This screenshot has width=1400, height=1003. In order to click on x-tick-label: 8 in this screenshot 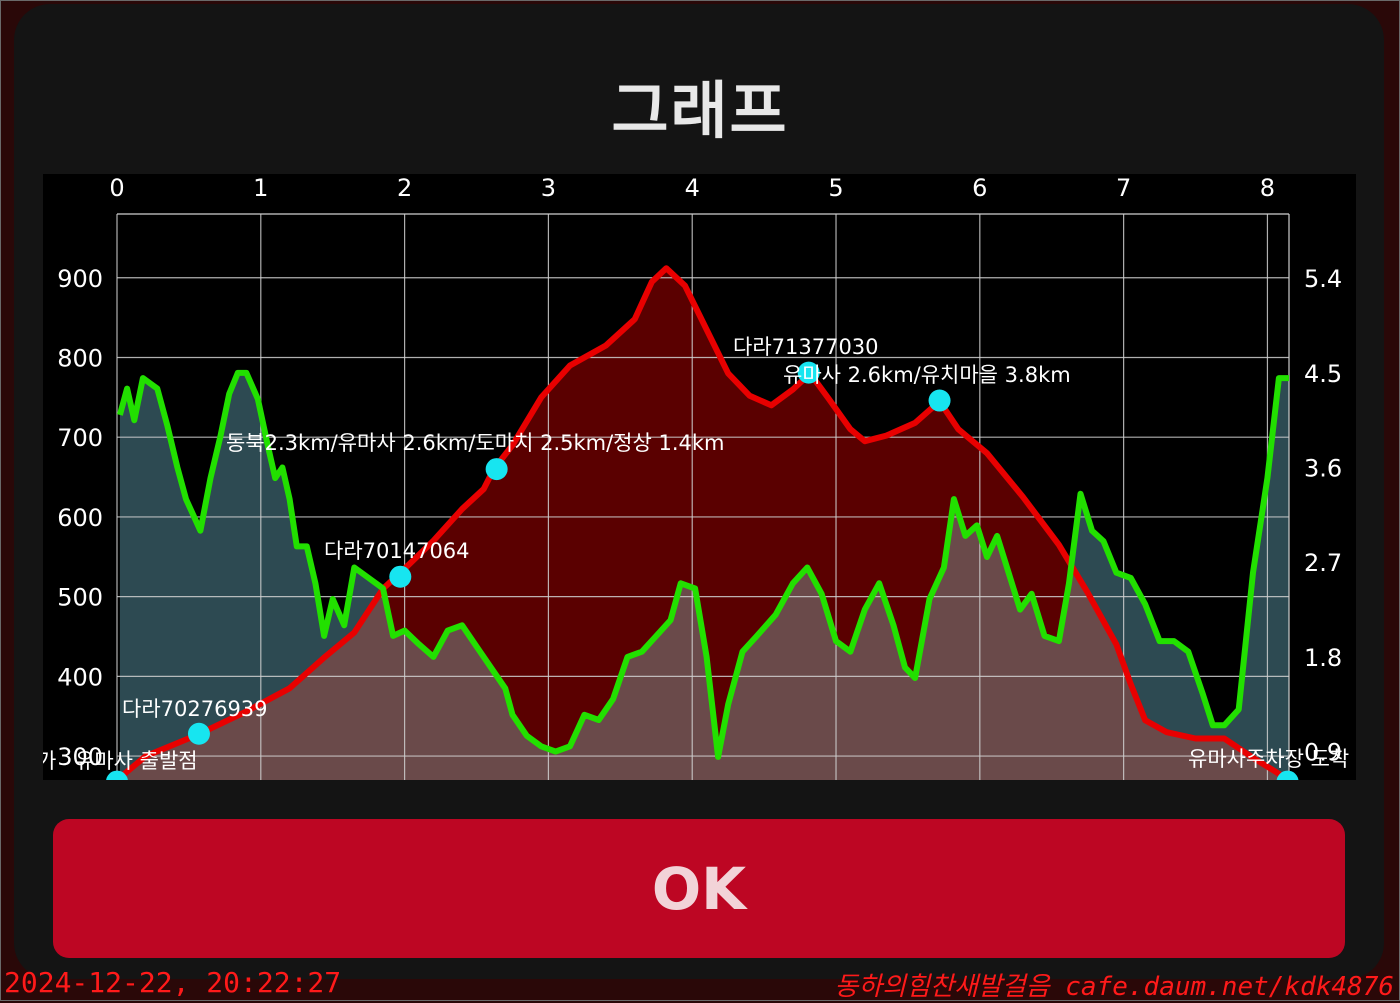, I will do `click(1267, 188)`.